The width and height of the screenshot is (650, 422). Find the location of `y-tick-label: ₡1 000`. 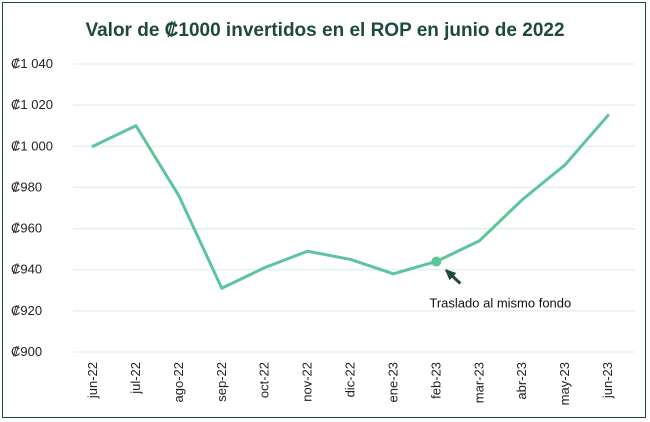

y-tick-label: ₡1 000 is located at coordinates (32, 145).